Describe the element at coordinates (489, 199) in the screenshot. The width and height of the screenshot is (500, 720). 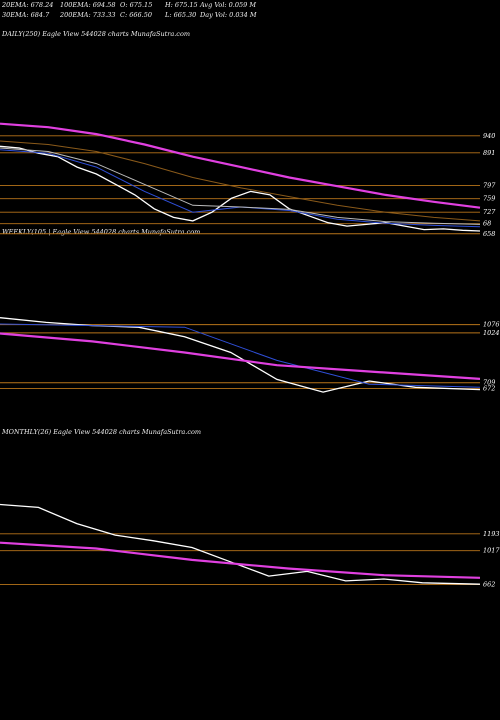
I see `daily-level-label: 759` at that location.